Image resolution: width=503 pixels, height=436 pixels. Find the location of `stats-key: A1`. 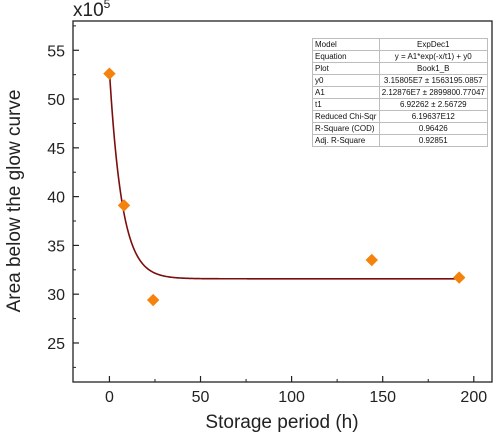

stats-key: A1 is located at coordinates (346, 92).